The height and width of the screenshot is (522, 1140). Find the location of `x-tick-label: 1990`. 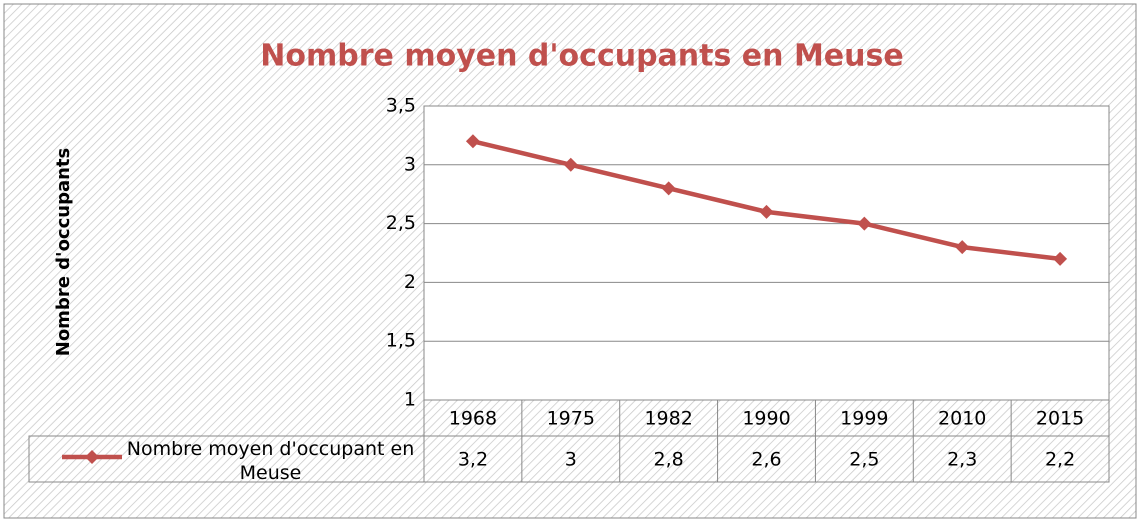

x-tick-label: 1990 is located at coordinates (766, 419).